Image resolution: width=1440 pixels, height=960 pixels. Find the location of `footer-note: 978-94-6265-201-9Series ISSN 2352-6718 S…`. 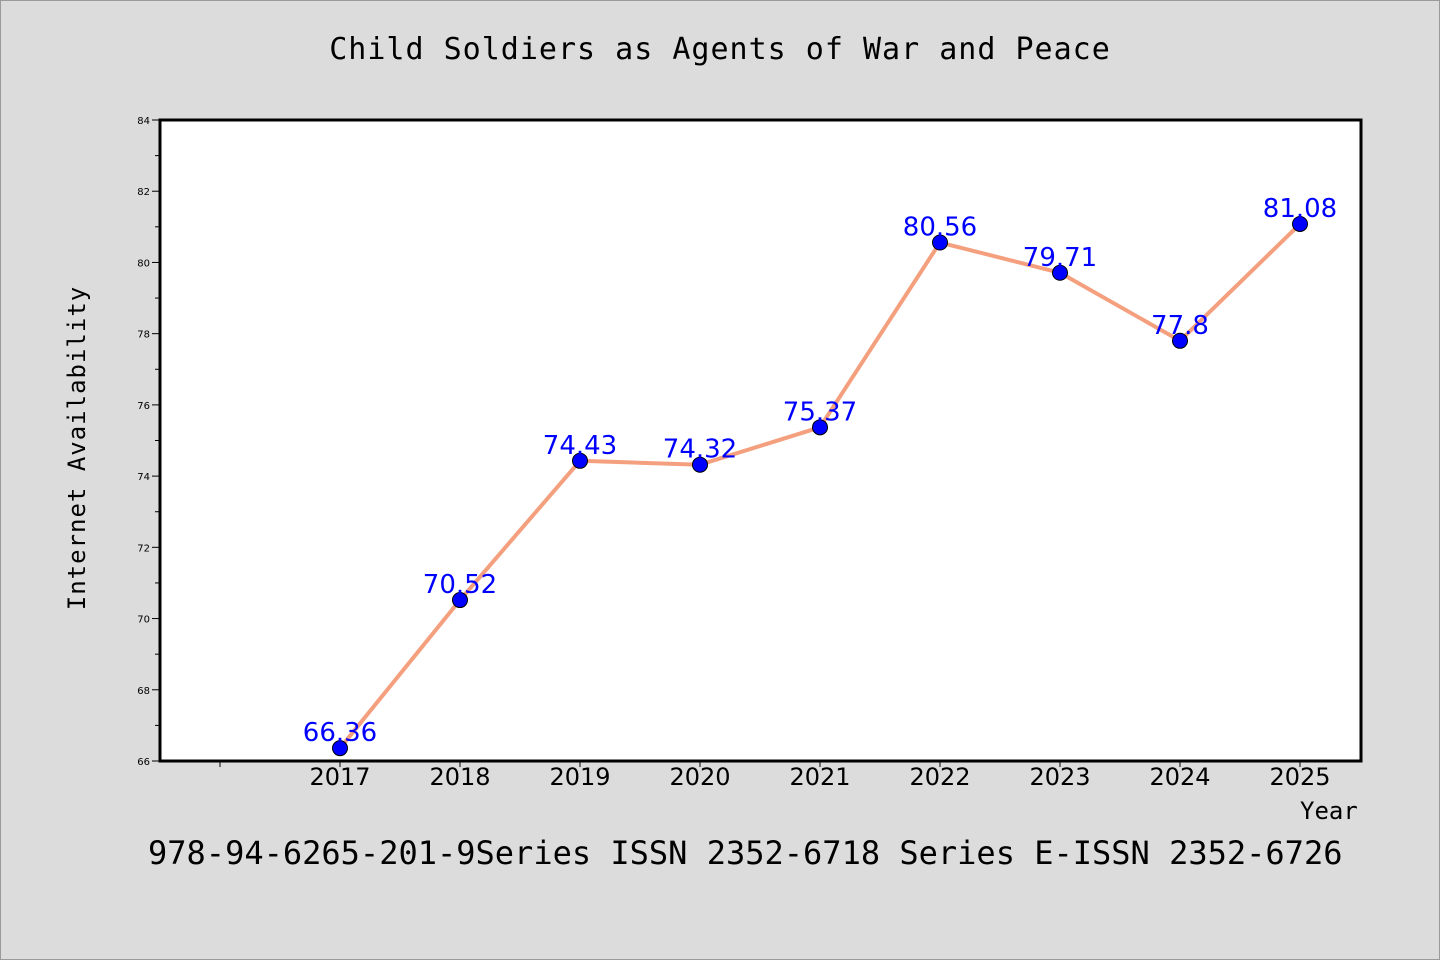

footer-note: 978-94-6265-201-9Series ISSN 2352-6718 S… is located at coordinates (745, 853).